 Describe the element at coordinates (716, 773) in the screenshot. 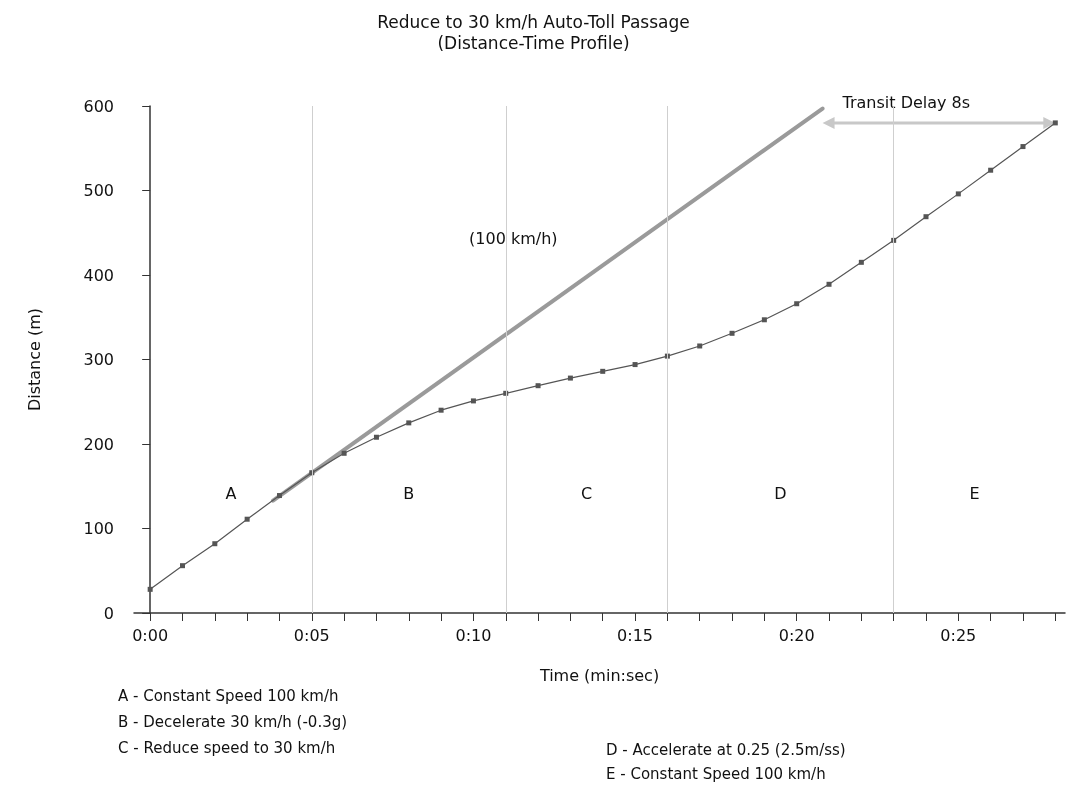

I see `text: E - Constant Speed 100 km/h` at that location.